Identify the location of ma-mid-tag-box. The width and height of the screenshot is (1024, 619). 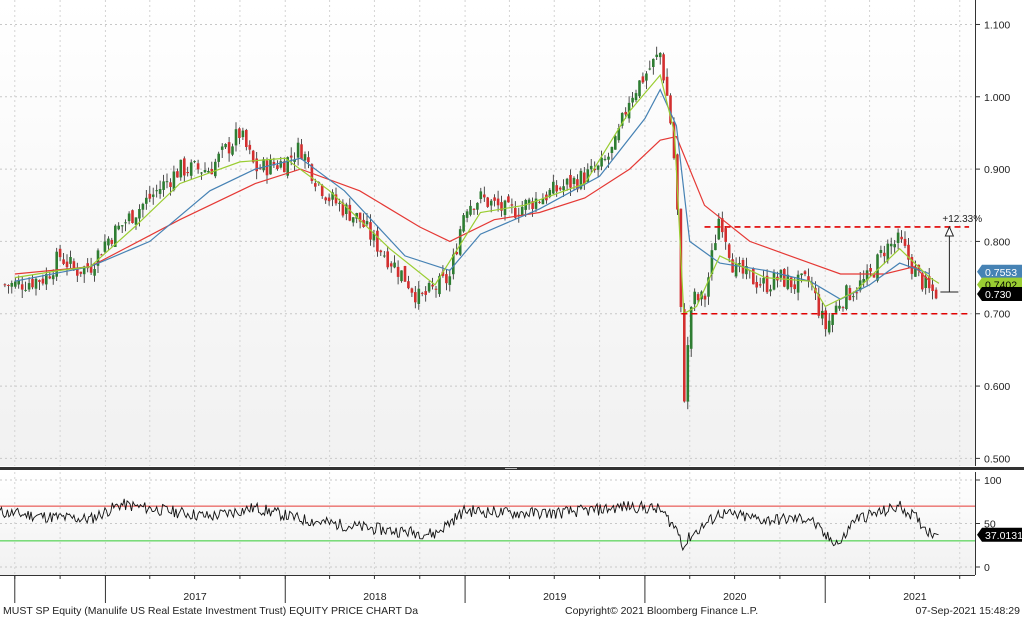
(999, 271).